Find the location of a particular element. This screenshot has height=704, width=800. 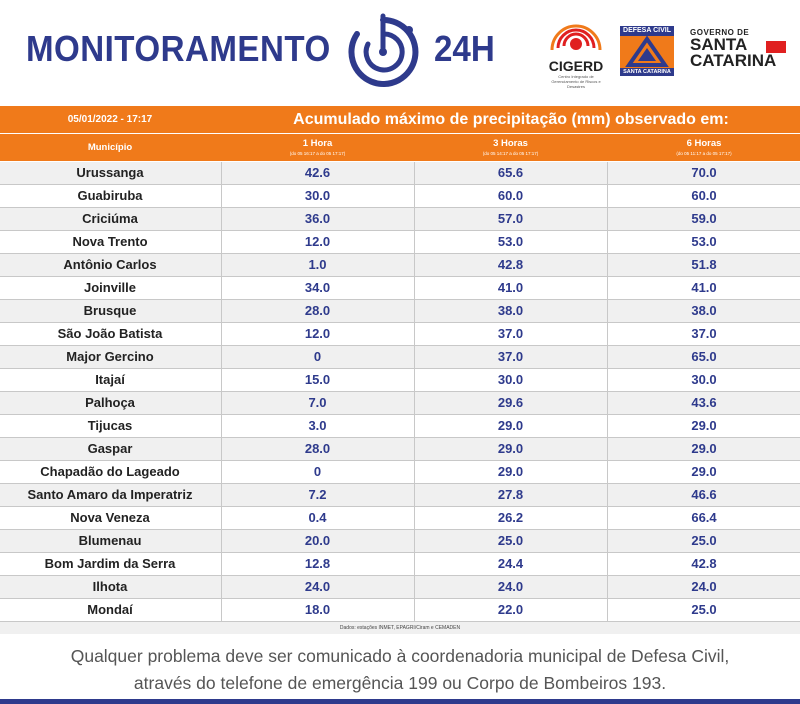

table-row: Tijucas 3.0 29.0 29.0 is located at coordinates (400, 426).